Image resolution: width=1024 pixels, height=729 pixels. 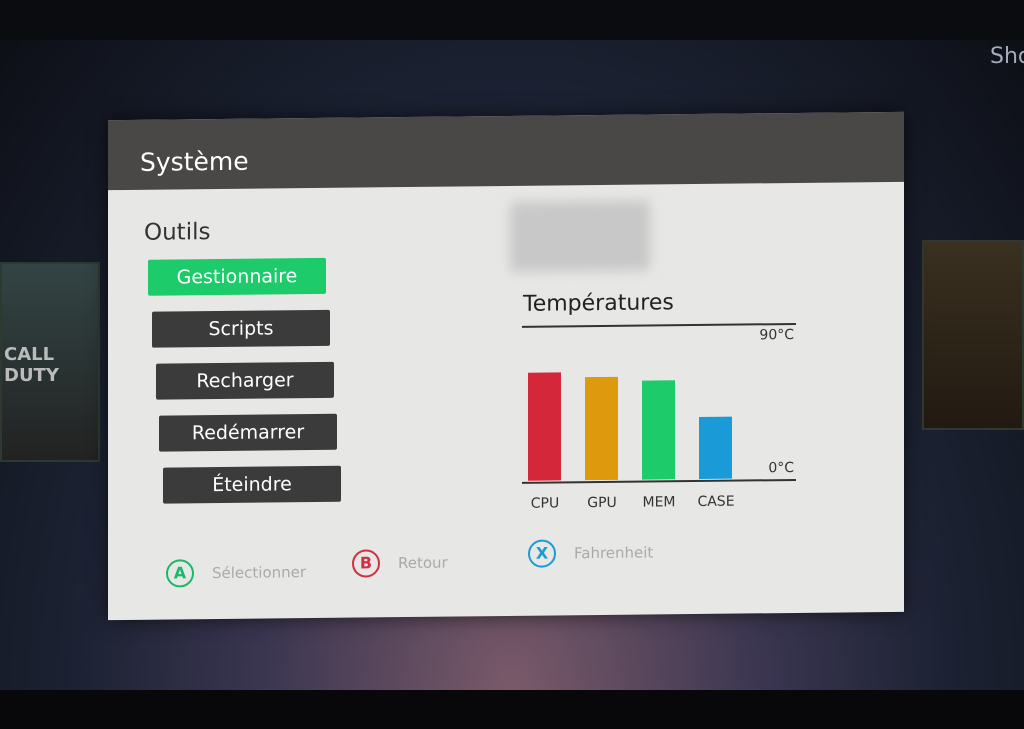 I want to click on bar-cpu, so click(x=544, y=426).